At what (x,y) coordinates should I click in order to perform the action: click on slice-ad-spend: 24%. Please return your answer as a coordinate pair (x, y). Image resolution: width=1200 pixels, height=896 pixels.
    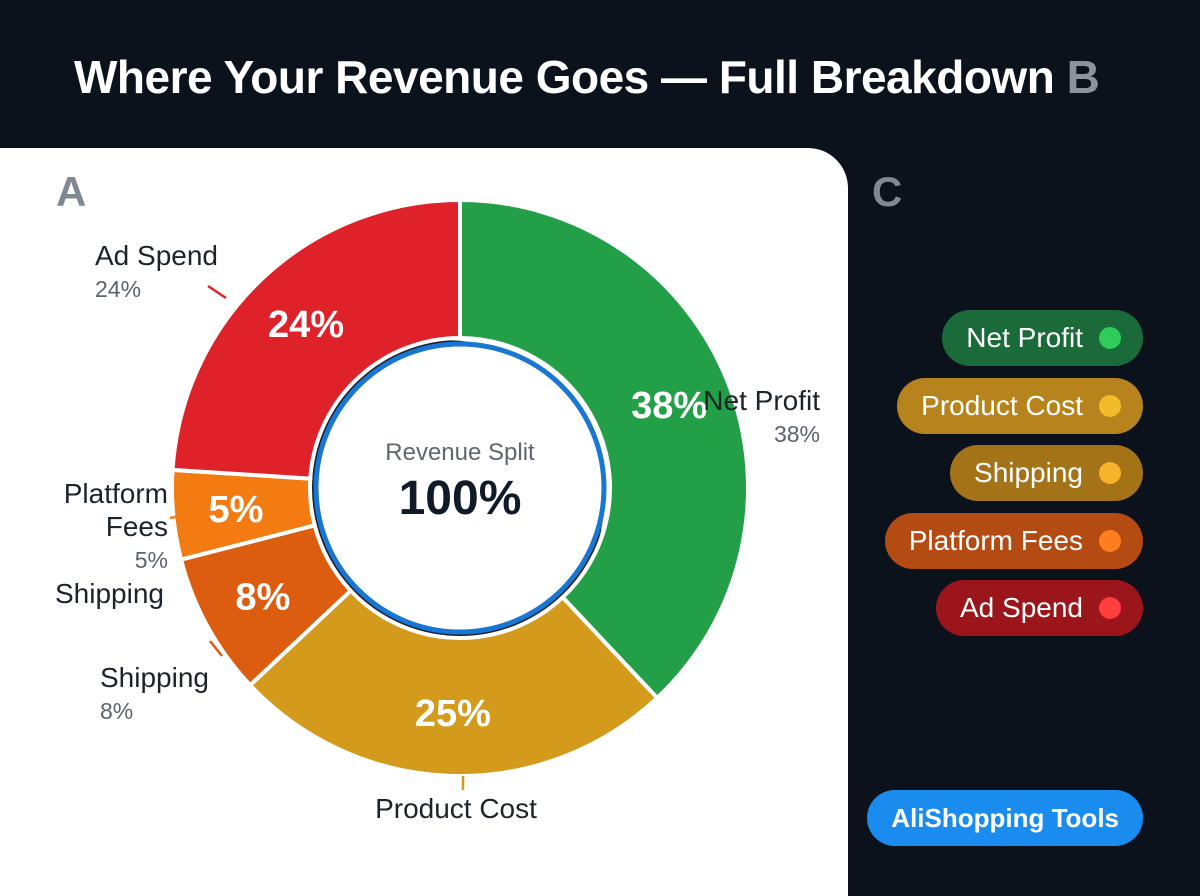
    Looking at the image, I should click on (316, 339).